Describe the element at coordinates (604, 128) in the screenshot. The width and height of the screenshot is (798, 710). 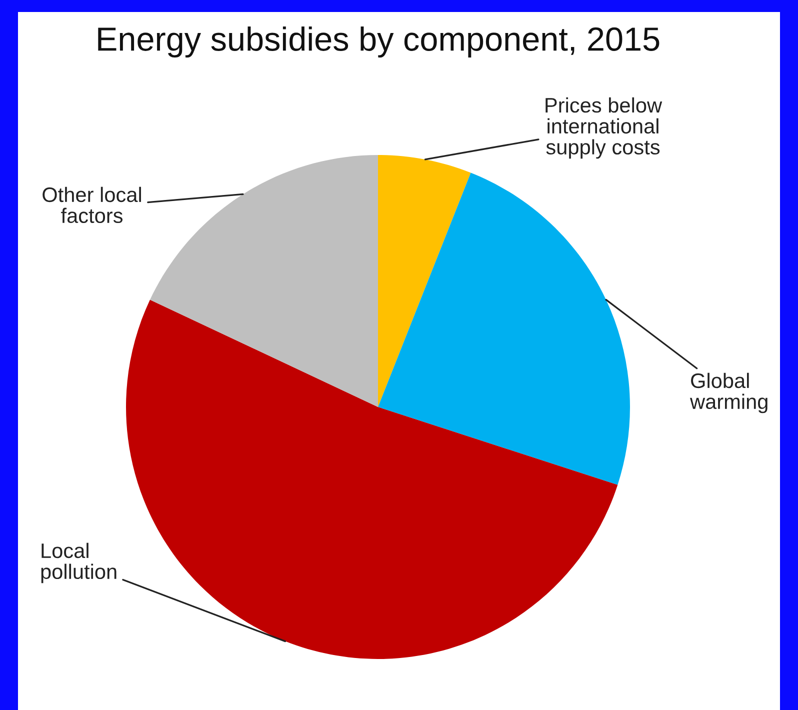
I see `slice-label: Prices below international supply costs` at that location.